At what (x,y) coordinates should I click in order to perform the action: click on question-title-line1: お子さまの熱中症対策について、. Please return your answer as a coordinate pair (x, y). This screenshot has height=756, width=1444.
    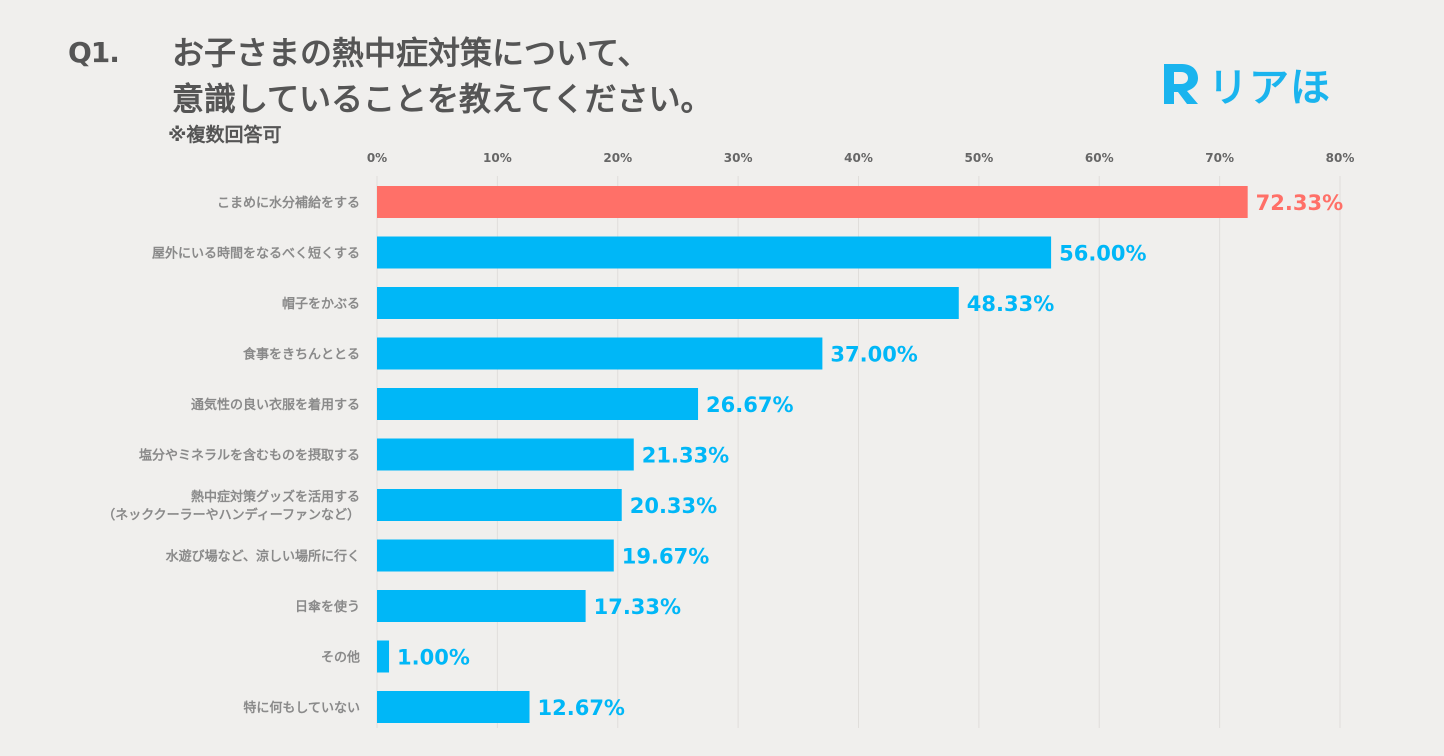
    Looking at the image, I should click on (411, 53).